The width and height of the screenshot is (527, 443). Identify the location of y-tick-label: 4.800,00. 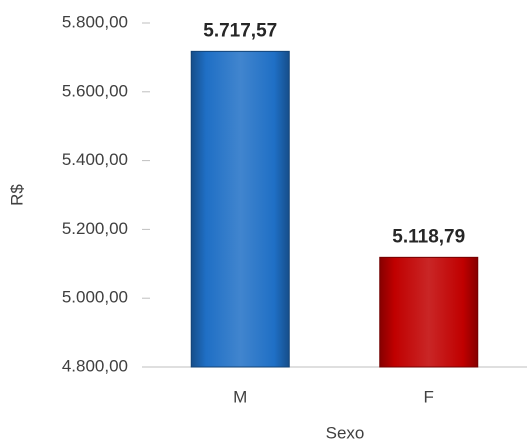
(95, 365).